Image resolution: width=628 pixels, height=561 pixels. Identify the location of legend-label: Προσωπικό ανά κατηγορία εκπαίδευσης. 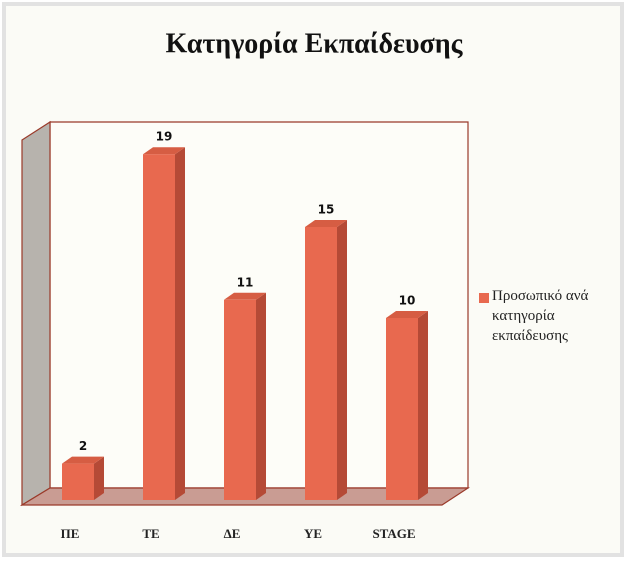
(540, 316).